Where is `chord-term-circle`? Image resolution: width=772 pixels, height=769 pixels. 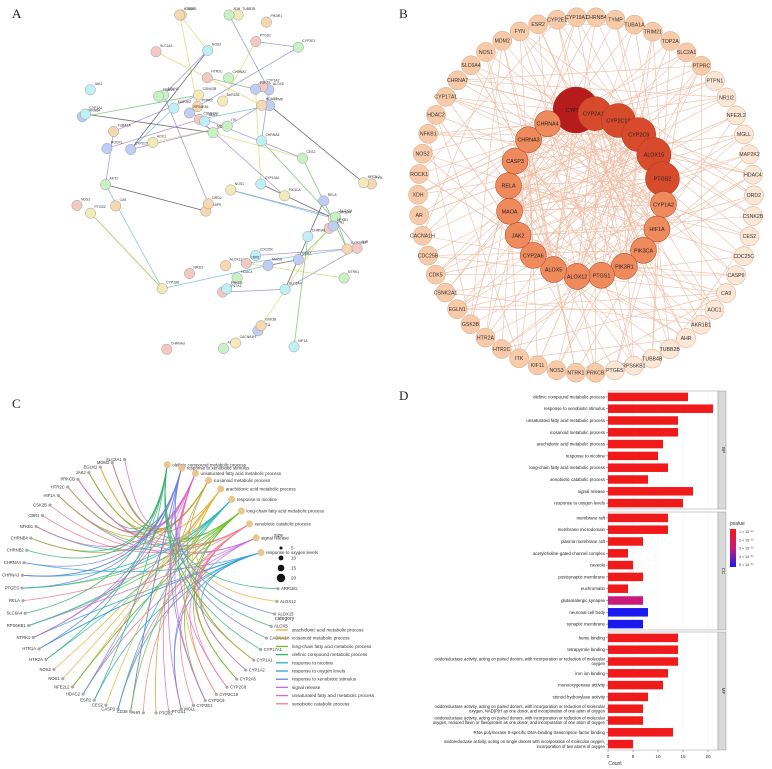
chord-term-circle is located at coordinates (195, 473).